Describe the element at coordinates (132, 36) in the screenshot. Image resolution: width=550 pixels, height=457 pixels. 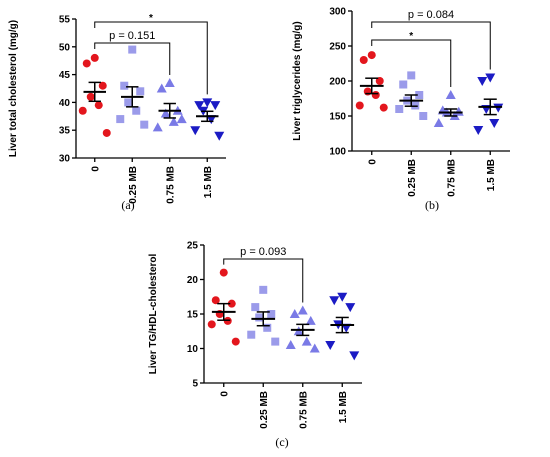
I see `bracket-label: p = 0.151` at that location.